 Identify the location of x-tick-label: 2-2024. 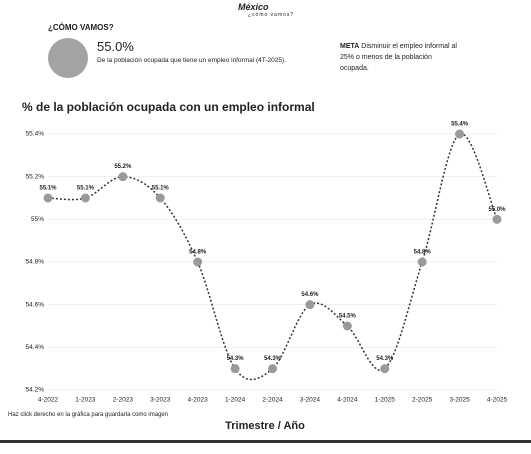
(272, 400).